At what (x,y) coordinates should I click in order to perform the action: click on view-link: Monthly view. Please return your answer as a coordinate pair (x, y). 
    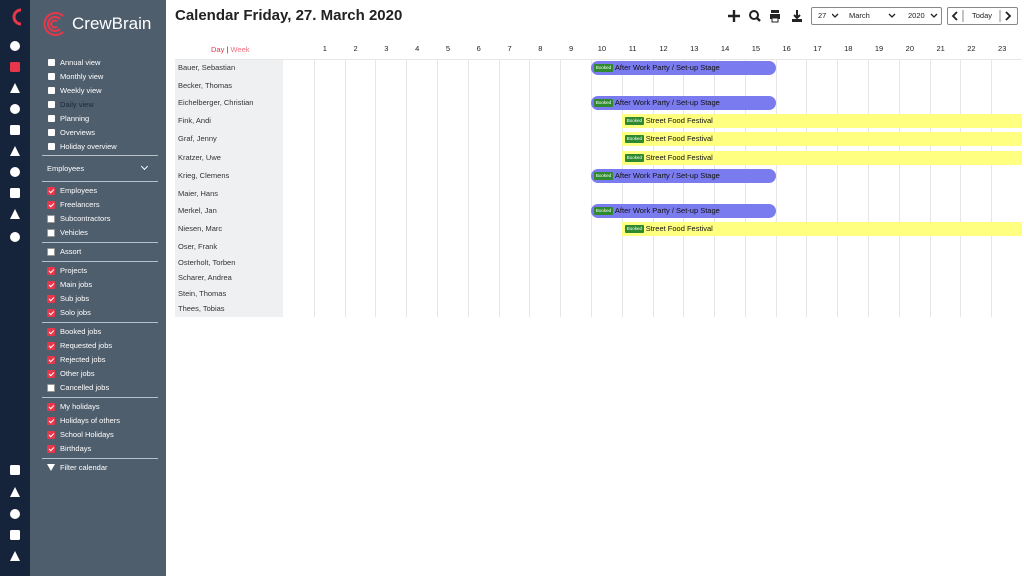
    Looking at the image, I should click on (82, 76).